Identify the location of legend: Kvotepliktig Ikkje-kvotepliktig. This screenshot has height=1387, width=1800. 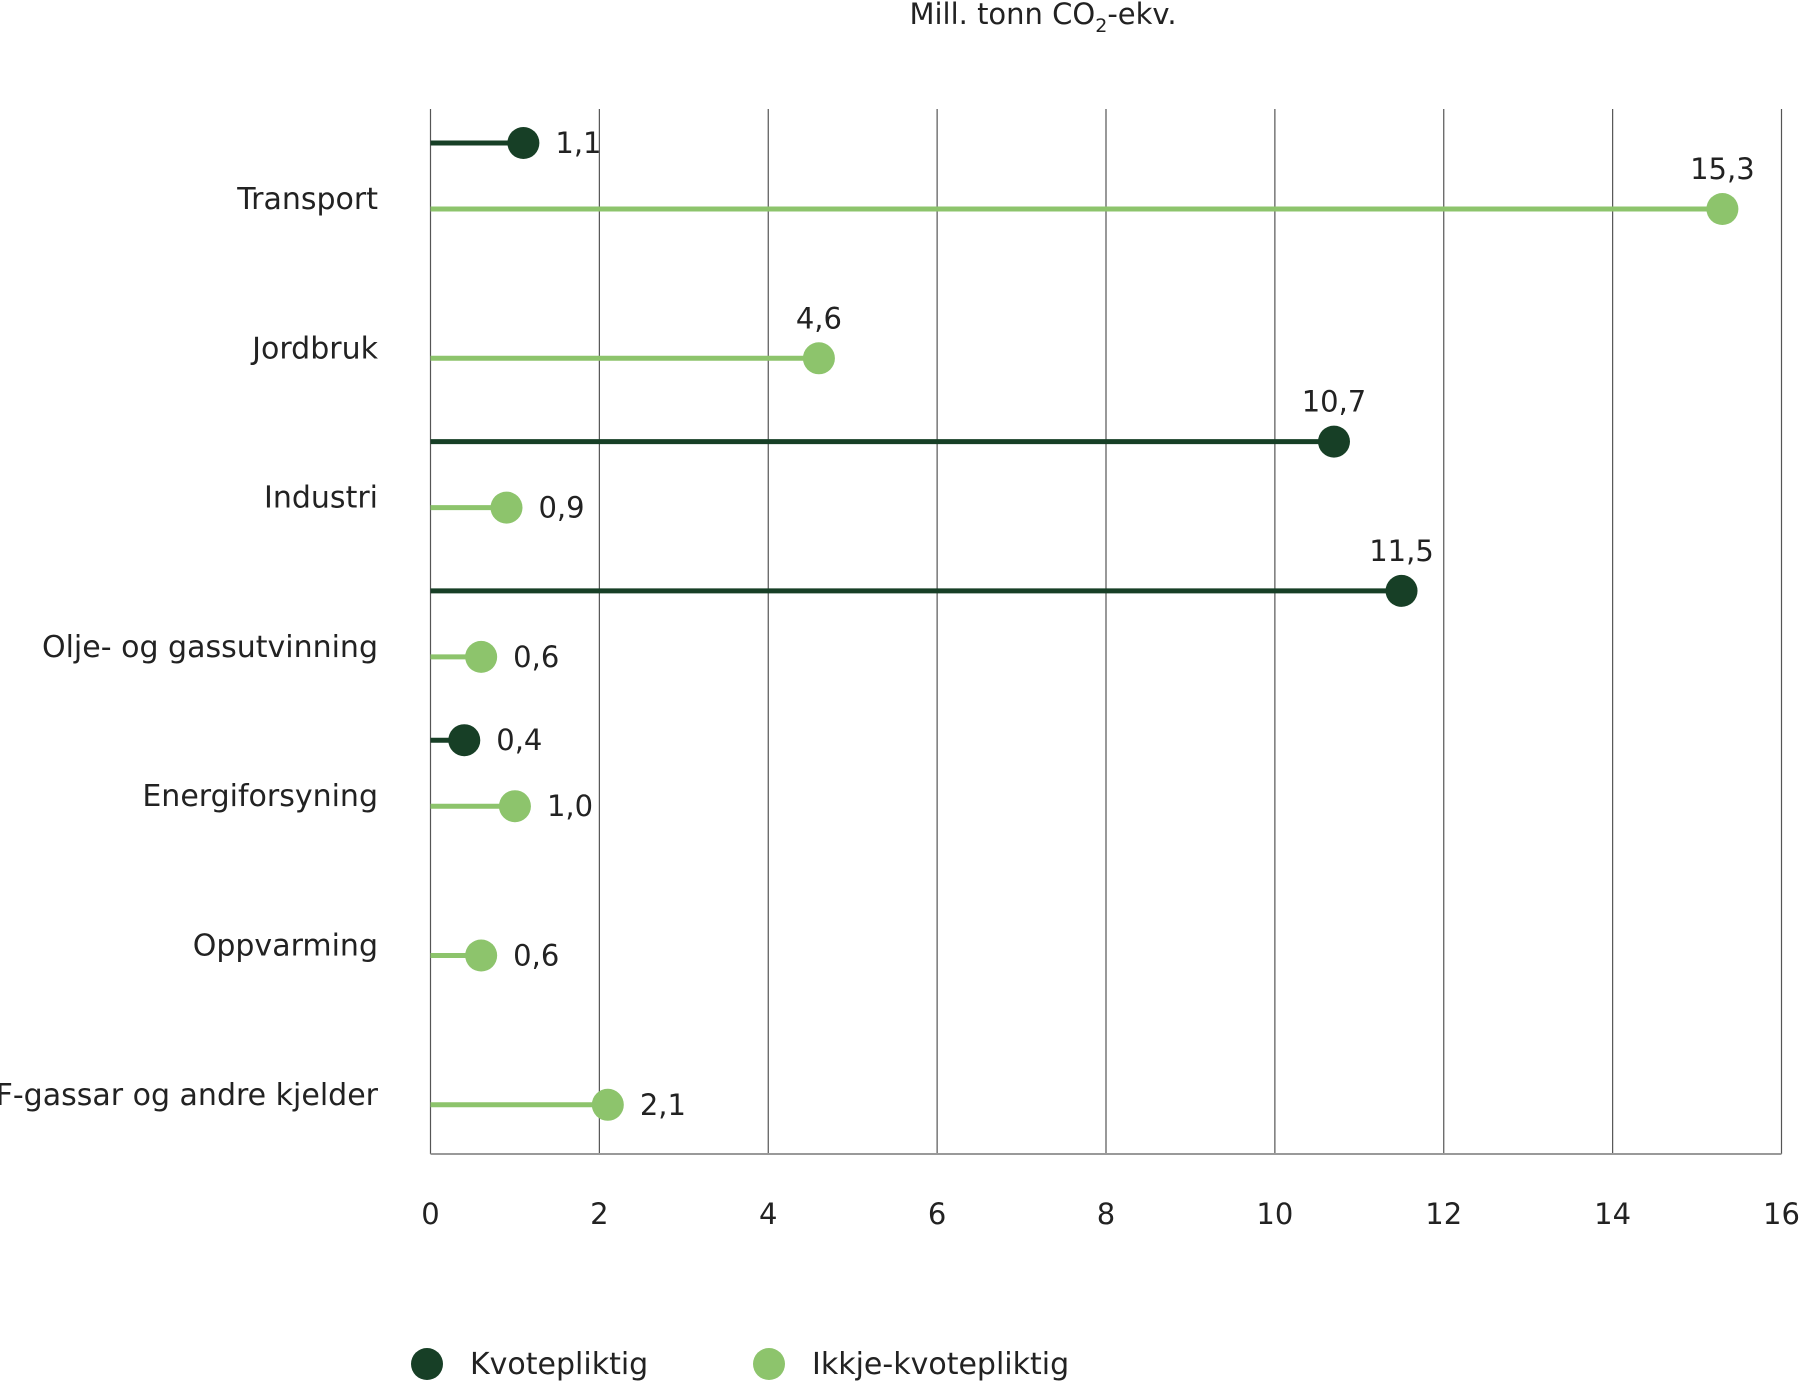
(740, 1364).